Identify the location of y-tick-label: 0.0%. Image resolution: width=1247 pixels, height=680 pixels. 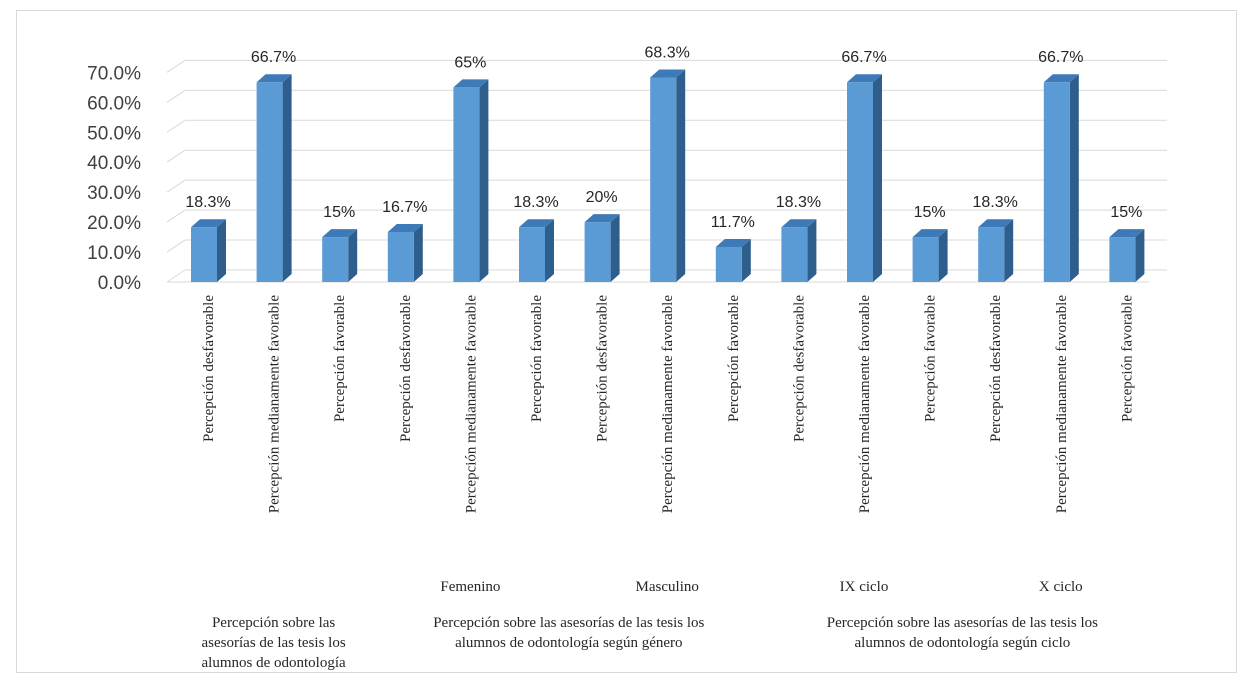
(119, 283).